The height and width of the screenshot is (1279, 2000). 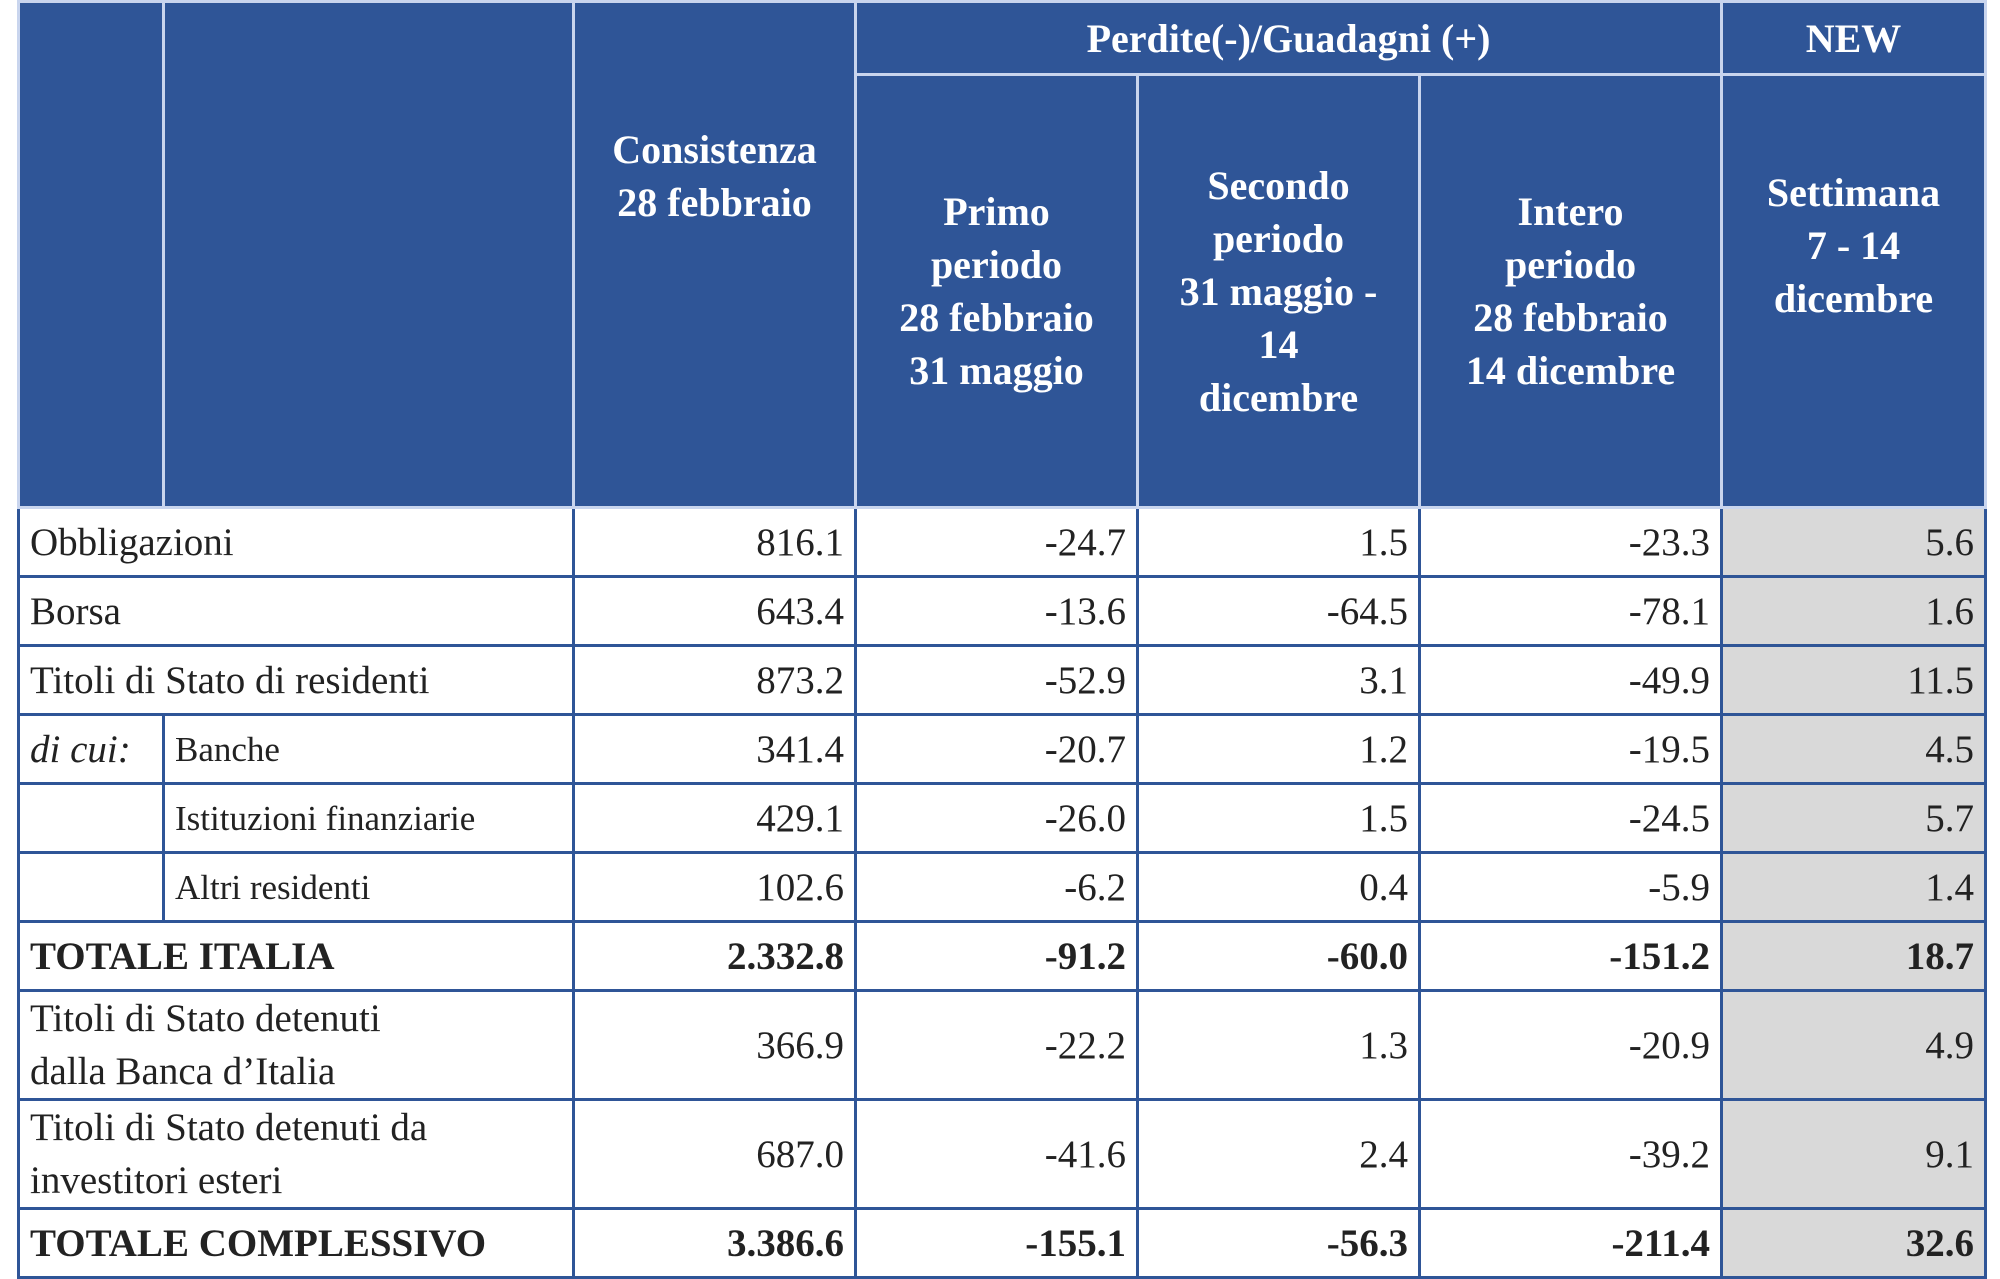 What do you see at coordinates (1278, 749) in the screenshot?
I see `cell-value: 1.2` at bounding box center [1278, 749].